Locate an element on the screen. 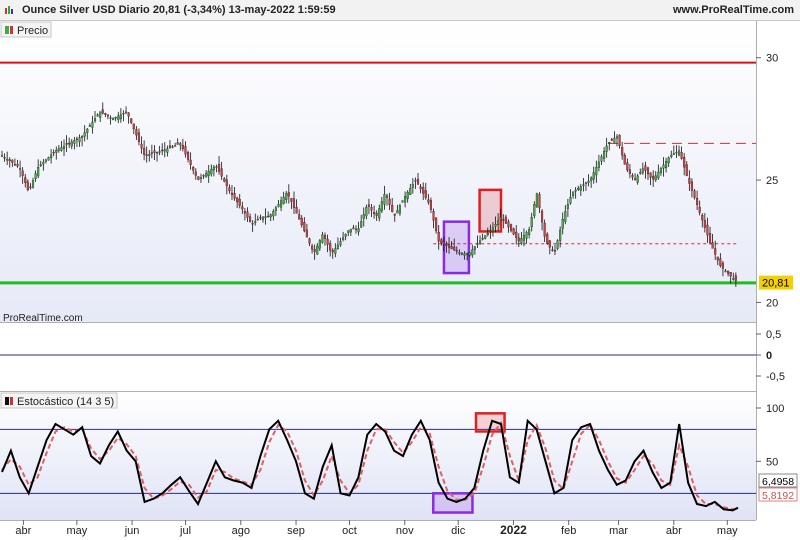 The width and height of the screenshot is (800, 540). price-axis: 30 25 20 is located at coordinates (767, 181).